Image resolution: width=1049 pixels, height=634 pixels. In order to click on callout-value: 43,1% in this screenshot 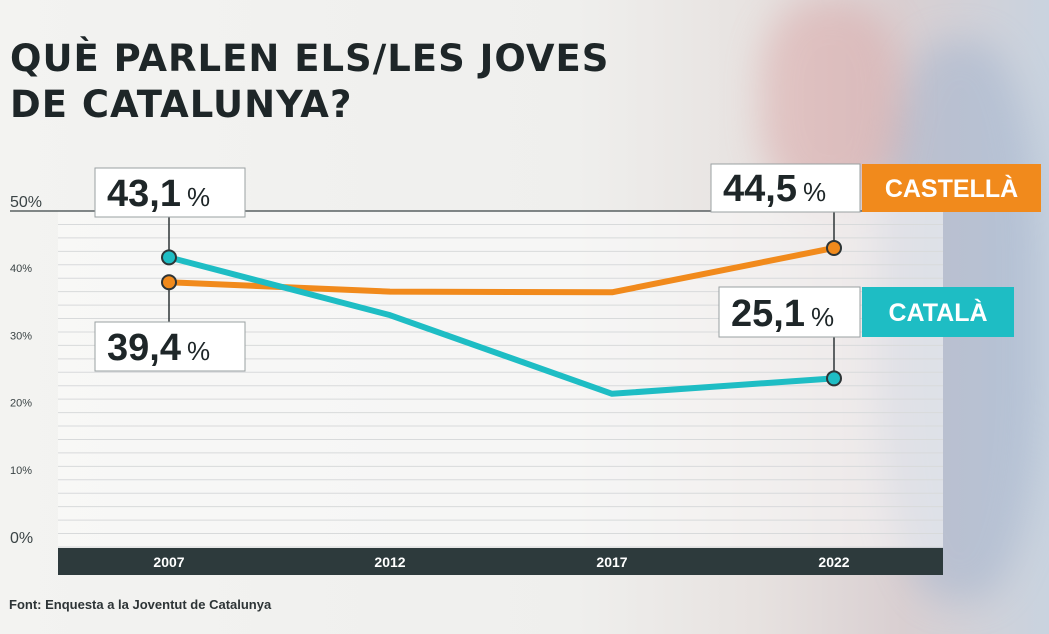, I will do `click(158, 194)`.